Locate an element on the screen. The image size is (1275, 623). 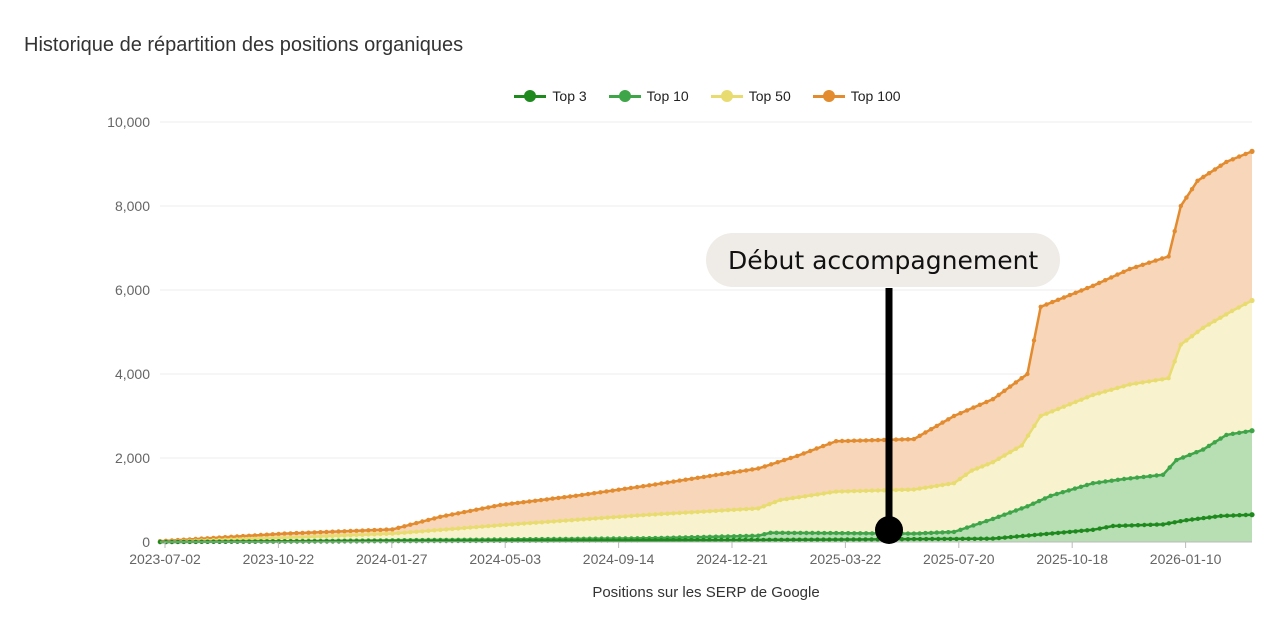
legend-item-top-10: Top 10 is located at coordinates (648, 96).